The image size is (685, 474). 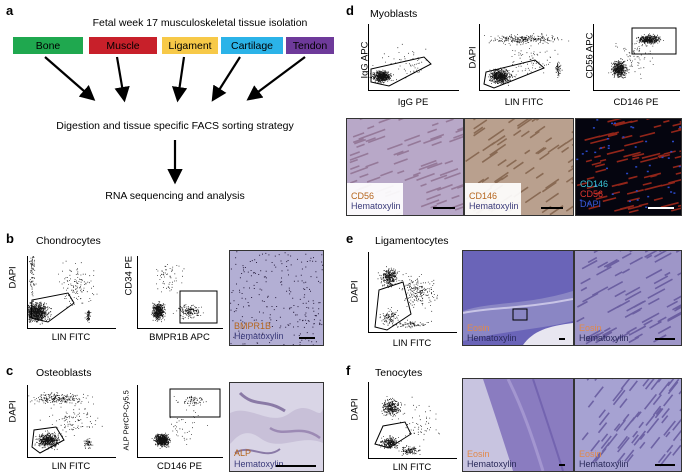 I want to click on b-stain-label-2: Hematoxylin, so click(x=259, y=336).